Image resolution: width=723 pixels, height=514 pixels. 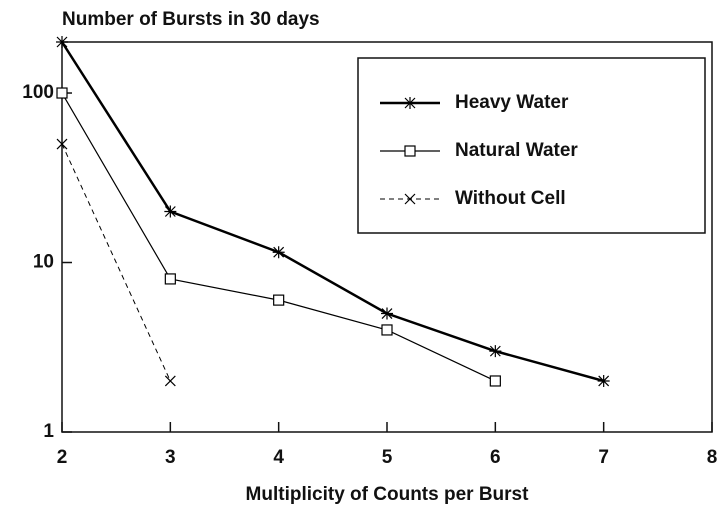 I want to click on legend-label: Heavy Water, so click(x=512, y=102).